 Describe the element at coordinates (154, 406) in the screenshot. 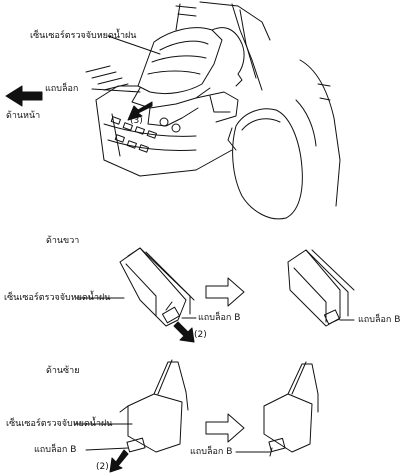

I see `left-before-illustration` at that location.